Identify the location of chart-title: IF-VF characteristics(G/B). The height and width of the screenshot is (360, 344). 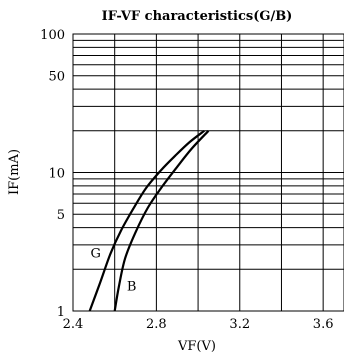
(197, 16).